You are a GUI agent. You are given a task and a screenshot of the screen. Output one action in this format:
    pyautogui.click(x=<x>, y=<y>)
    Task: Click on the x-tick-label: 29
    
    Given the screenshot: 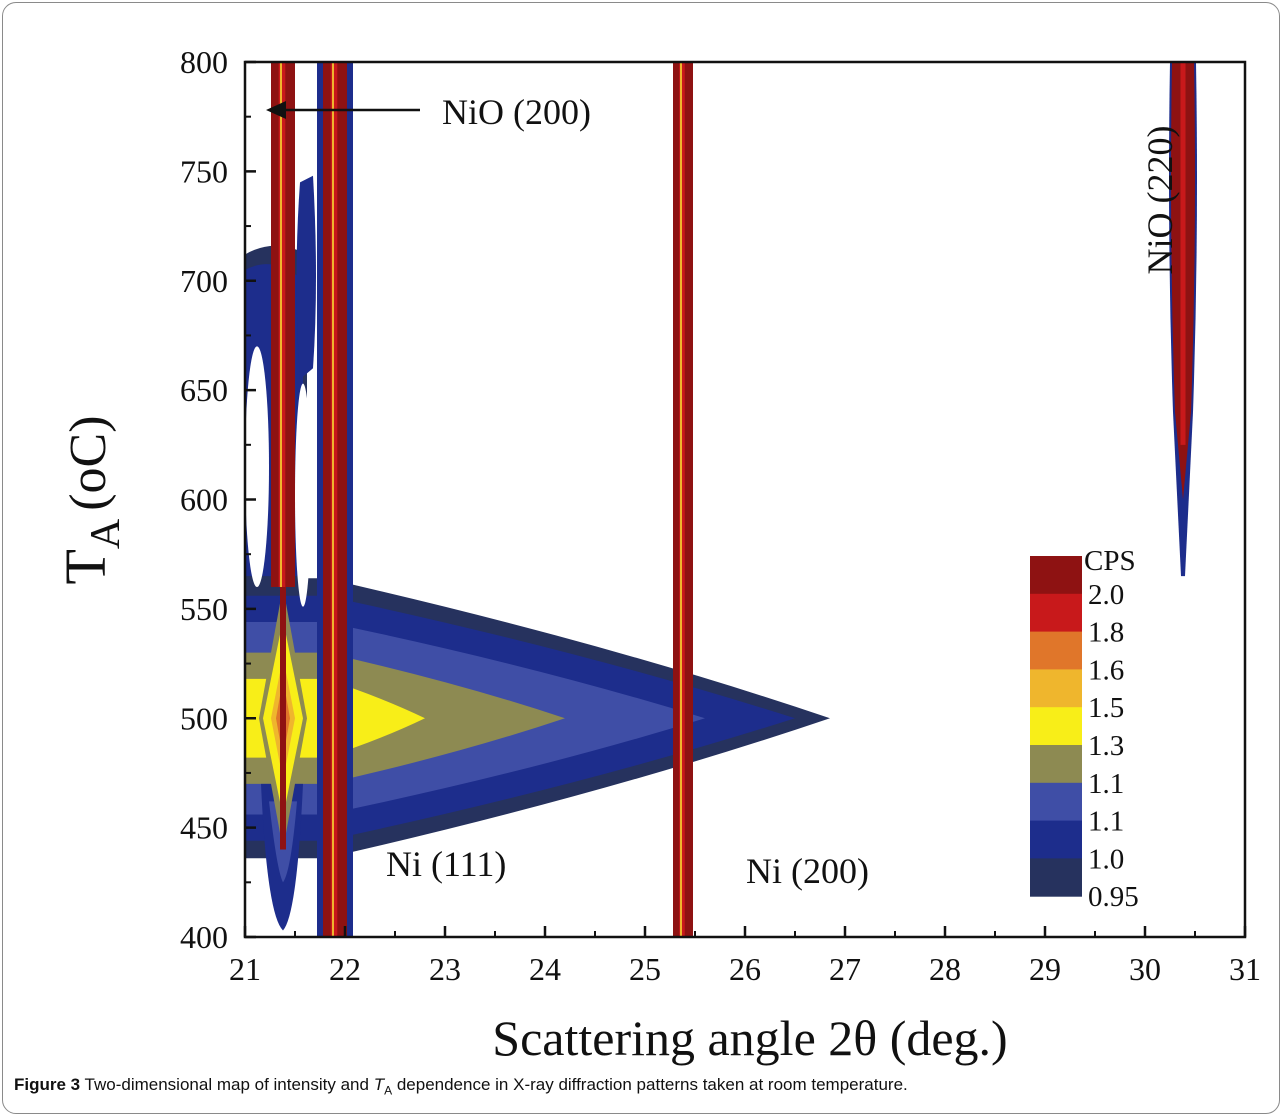 What is the action you would take?
    pyautogui.click(x=1045, y=969)
    